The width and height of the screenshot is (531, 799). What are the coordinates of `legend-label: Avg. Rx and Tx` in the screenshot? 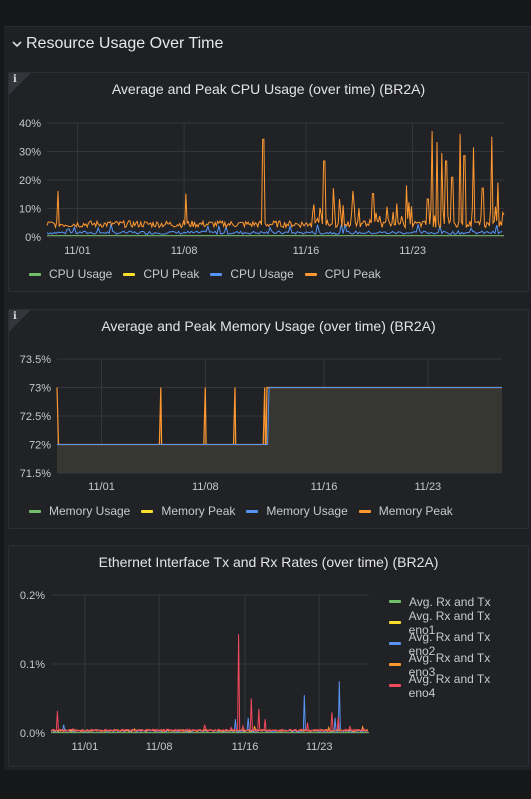 It's located at (450, 601).